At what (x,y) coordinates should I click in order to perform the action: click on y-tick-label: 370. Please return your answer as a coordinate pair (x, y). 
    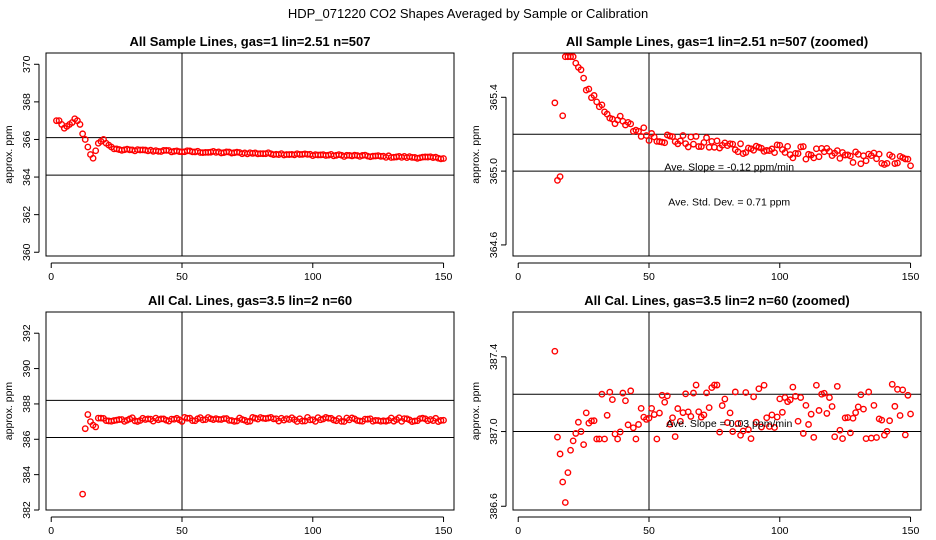
    Looking at the image, I should click on (27, 64).